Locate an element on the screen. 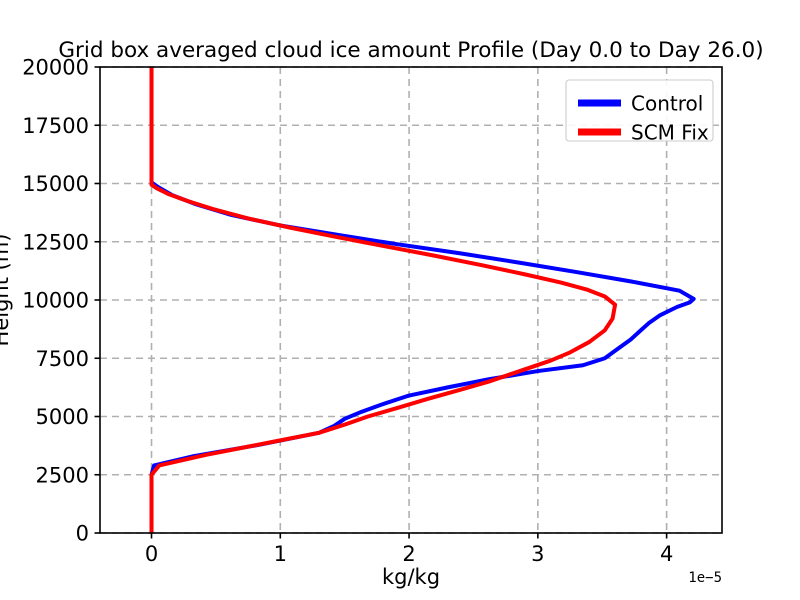 The image size is (800, 600). x-axis-offset-text: 1e−5 is located at coordinates (705, 578).